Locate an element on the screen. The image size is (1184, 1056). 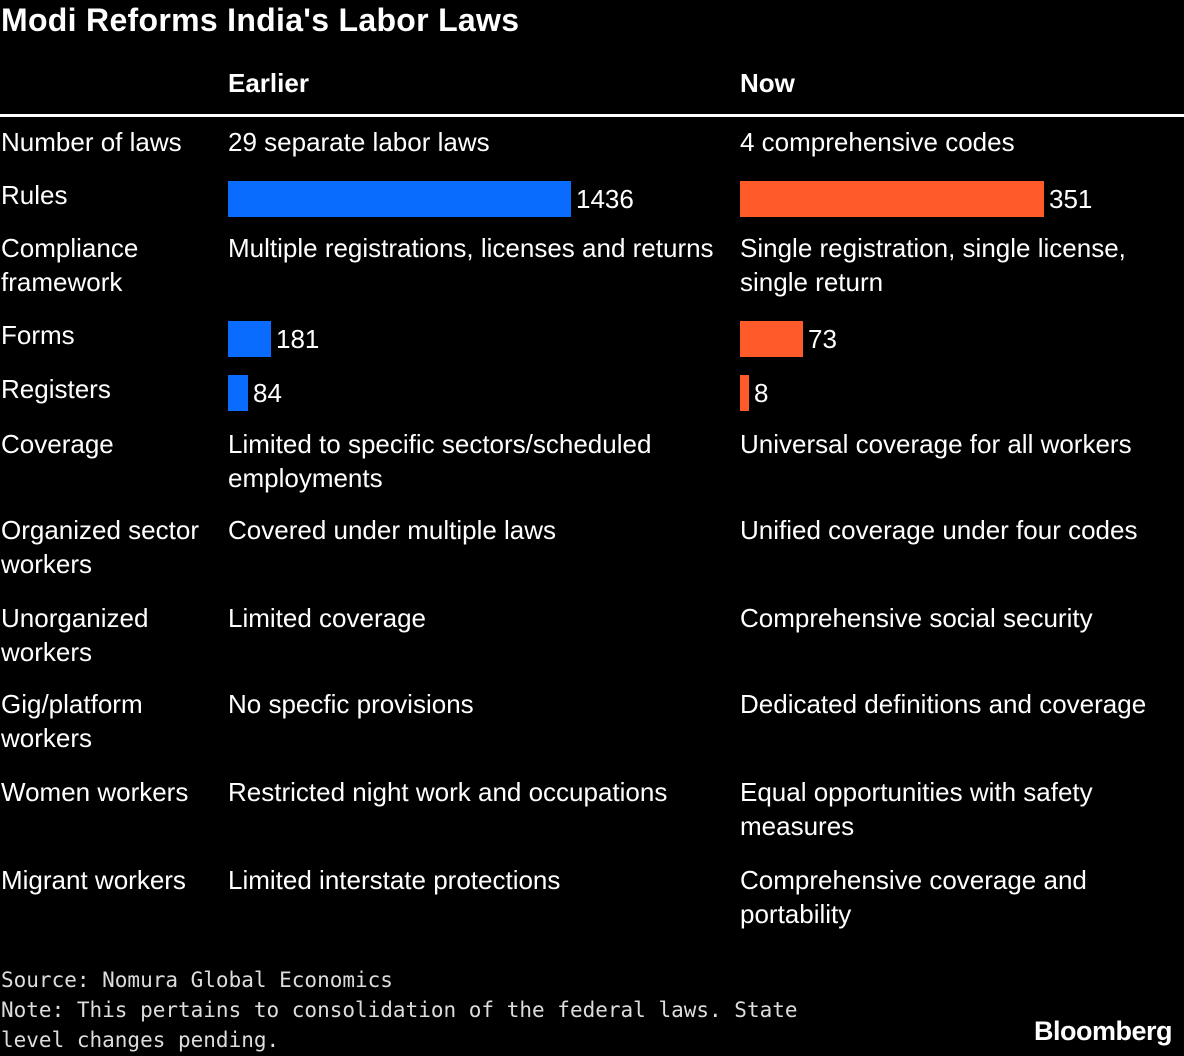
earlier-bar-value: 1436 is located at coordinates (605, 198).